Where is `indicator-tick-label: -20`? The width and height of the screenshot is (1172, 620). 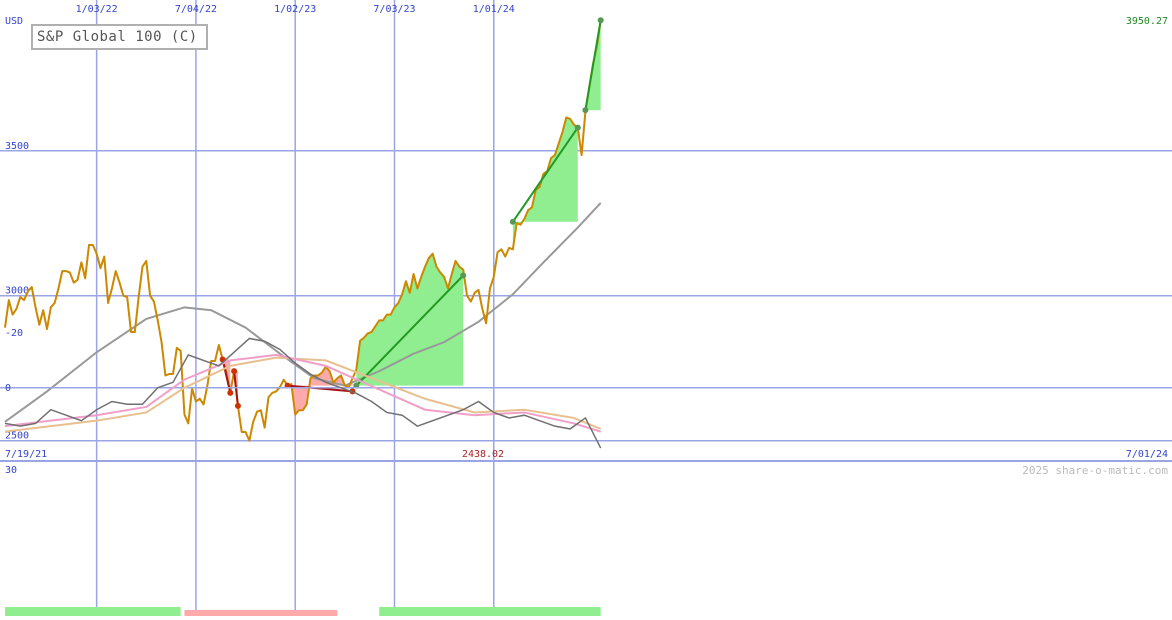
indicator-tick-label: -20 is located at coordinates (14, 333).